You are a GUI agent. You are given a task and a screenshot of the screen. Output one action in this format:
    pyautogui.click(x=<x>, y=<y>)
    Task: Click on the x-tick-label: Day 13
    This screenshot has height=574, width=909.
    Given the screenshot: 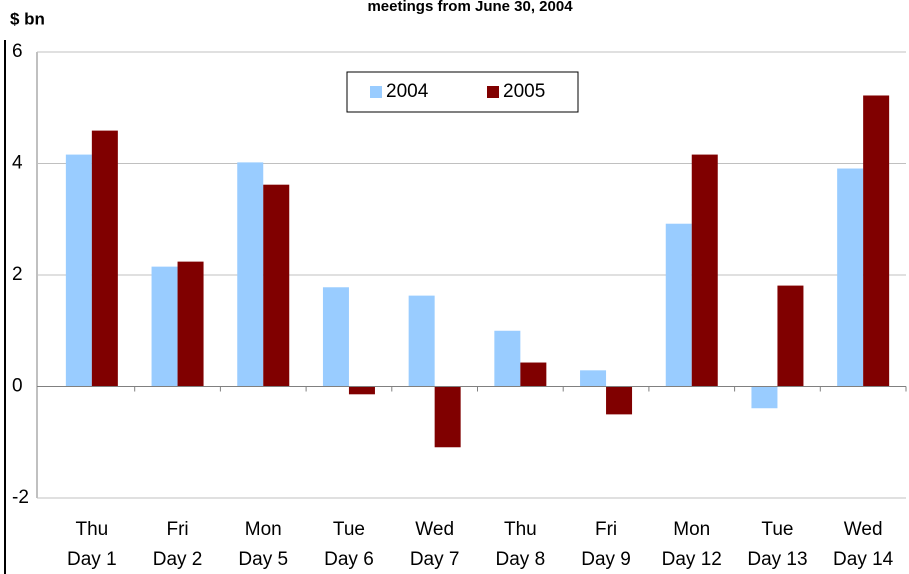 What is the action you would take?
    pyautogui.click(x=777, y=559)
    